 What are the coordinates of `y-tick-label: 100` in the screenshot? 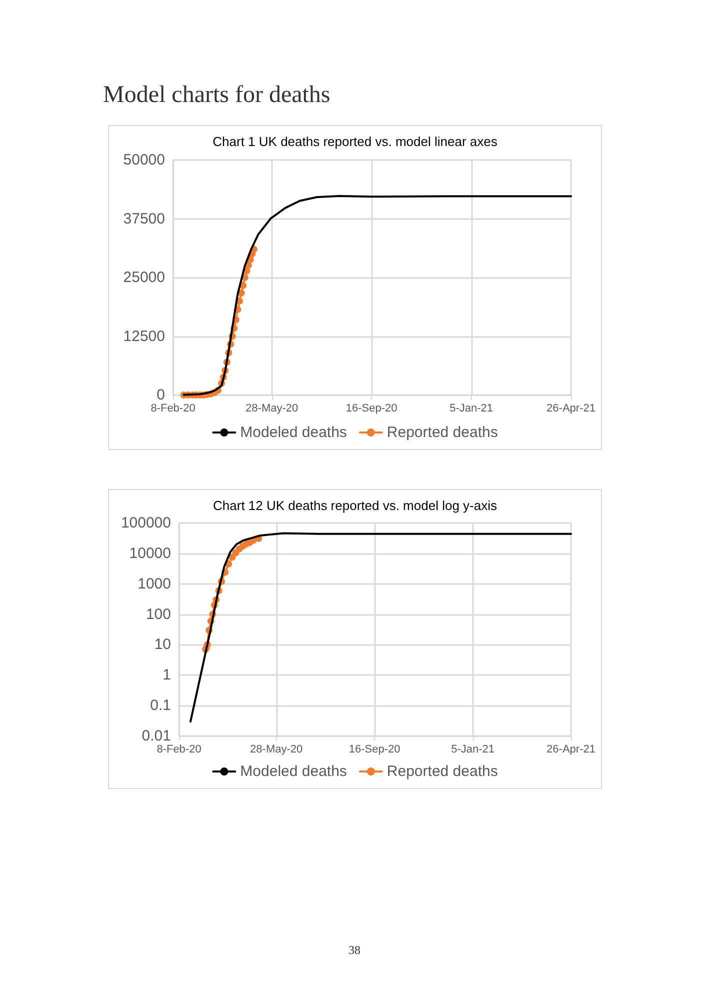 It's located at (158, 614).